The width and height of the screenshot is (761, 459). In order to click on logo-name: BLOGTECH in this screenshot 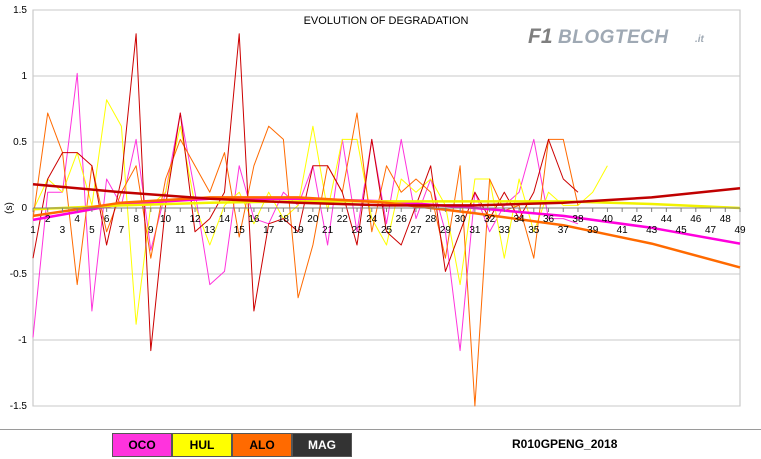, I will do `click(613, 37)`.